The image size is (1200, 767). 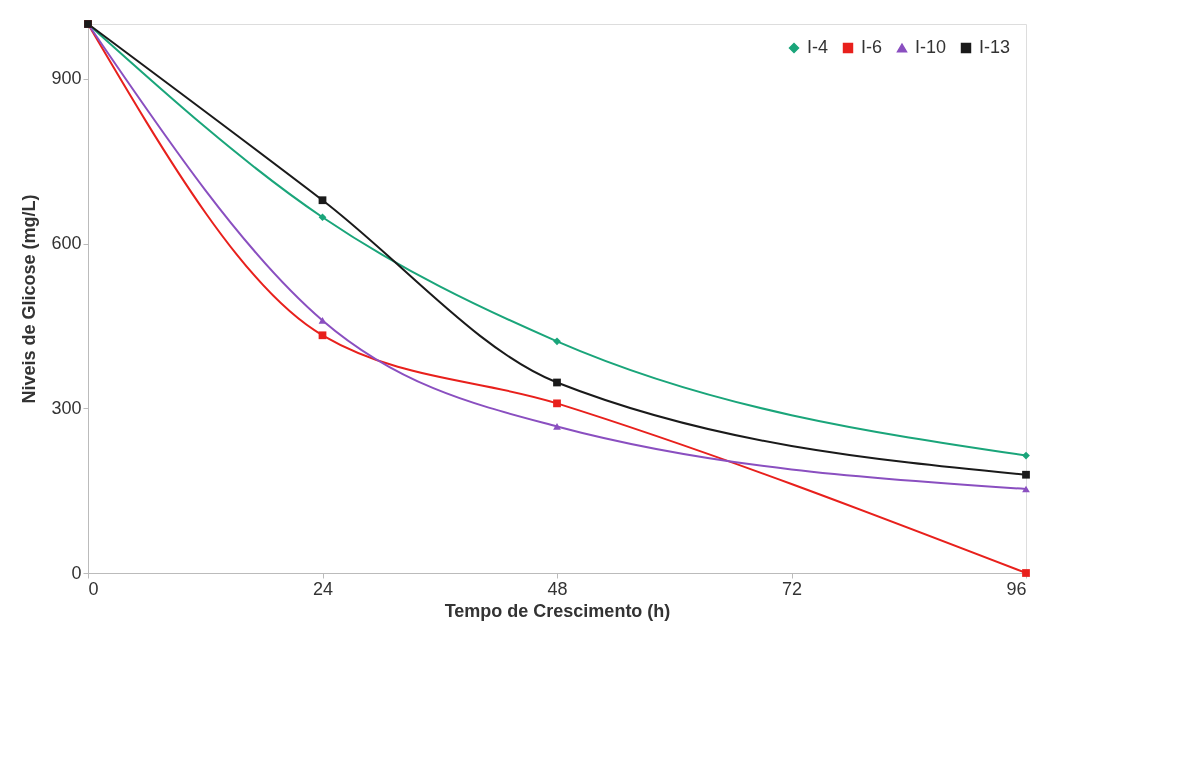 What do you see at coordinates (995, 47) in the screenshot?
I see `legend-label: I-13` at bounding box center [995, 47].